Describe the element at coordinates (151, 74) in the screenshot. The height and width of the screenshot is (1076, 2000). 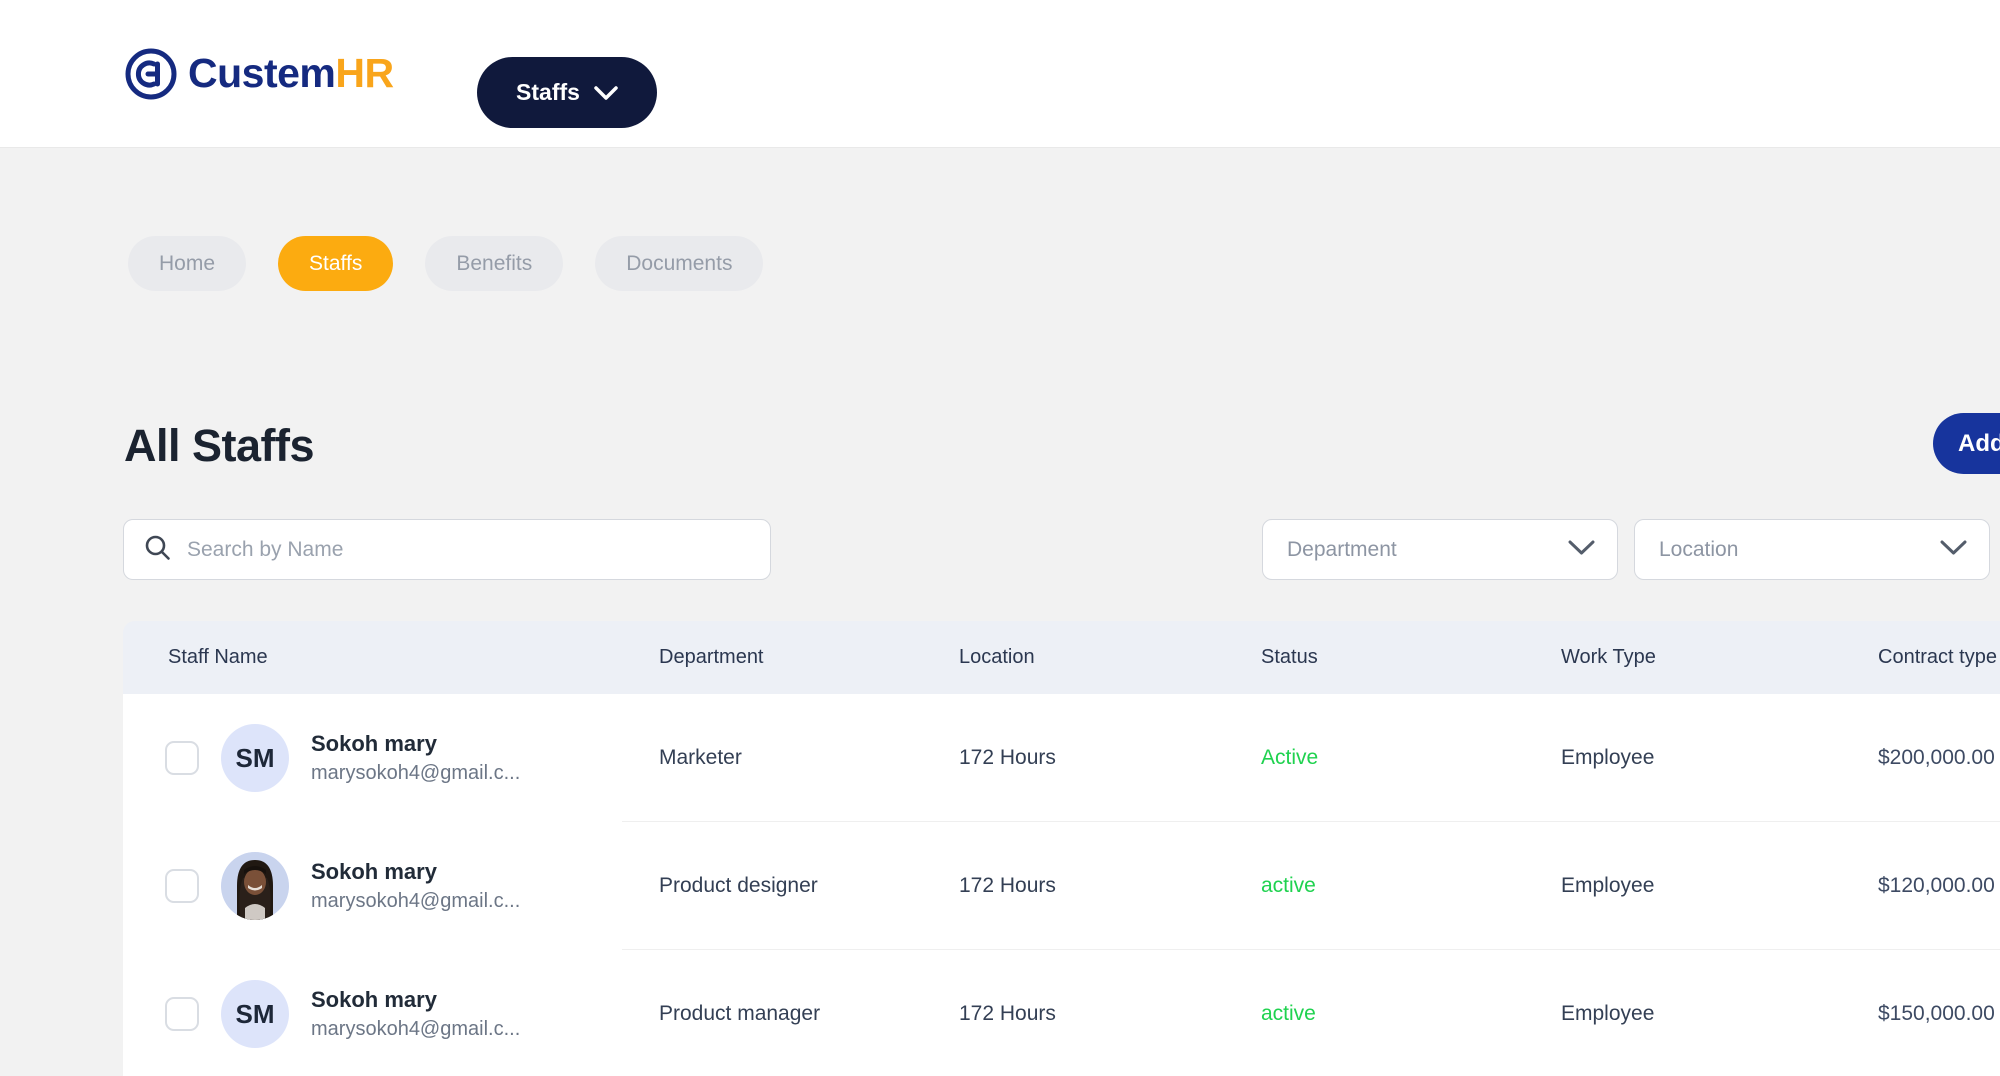
I see `brand-logo-icon` at that location.